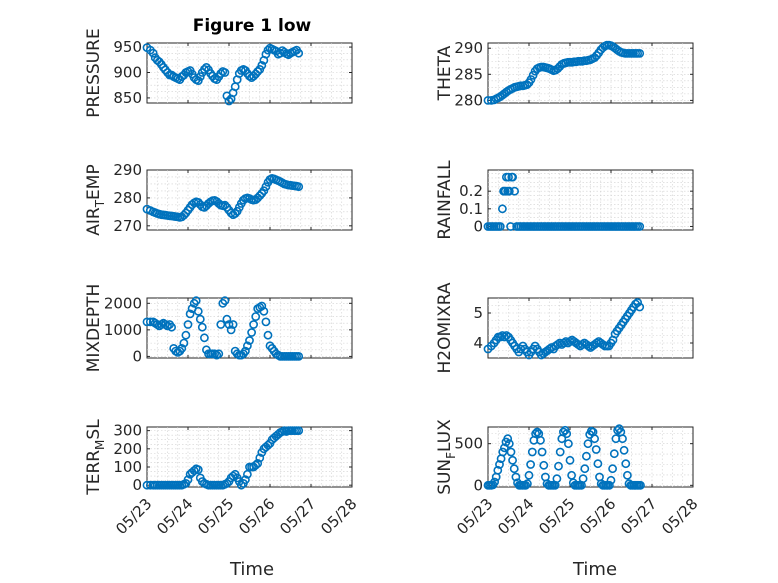  Describe the element at coordinates (94, 72) in the screenshot. I see `y-axis-label-pressure: PRESSURE` at that location.